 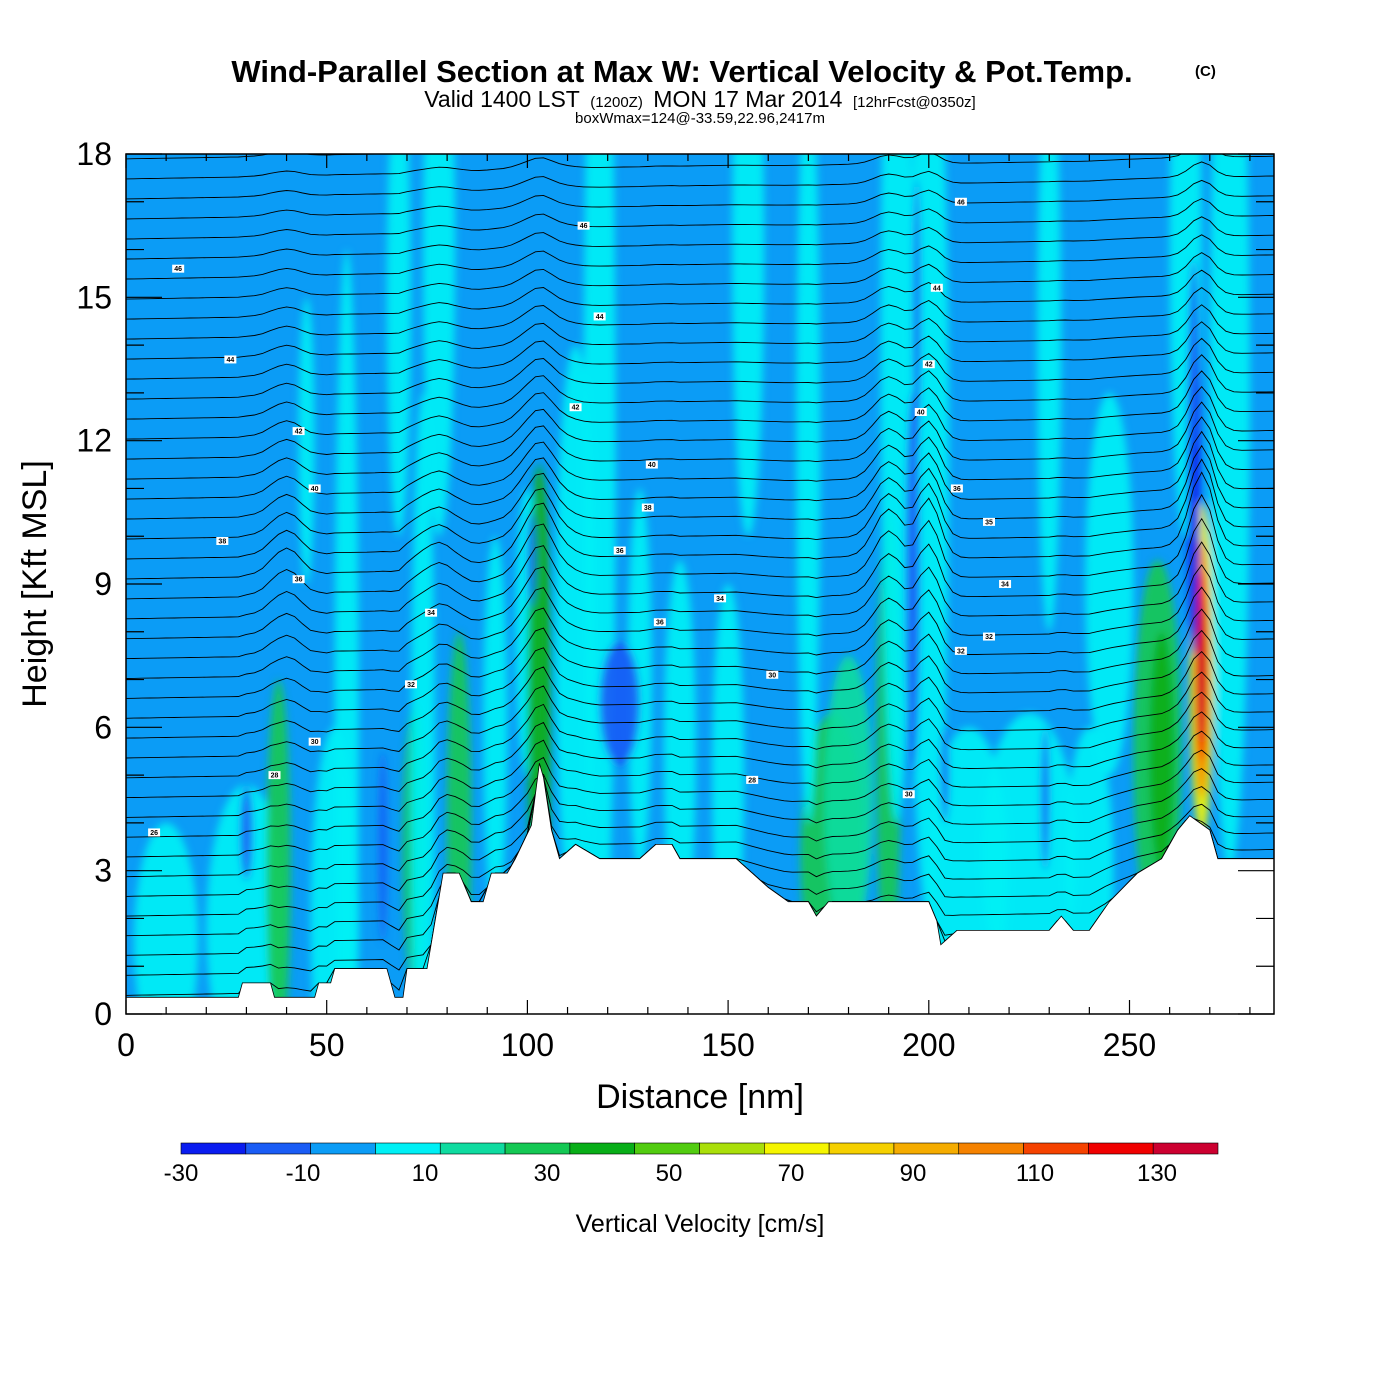 I want to click on svg-text: 44, so click(x=937, y=288).